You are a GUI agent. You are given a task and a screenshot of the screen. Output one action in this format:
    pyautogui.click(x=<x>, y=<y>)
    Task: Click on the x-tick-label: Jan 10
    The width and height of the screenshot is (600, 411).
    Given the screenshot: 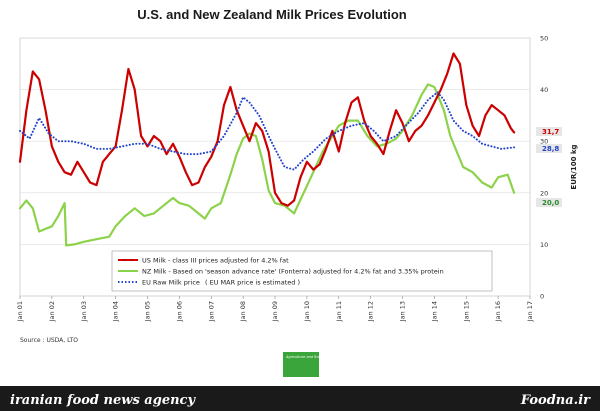 What is the action you would take?
    pyautogui.click(x=307, y=311)
    